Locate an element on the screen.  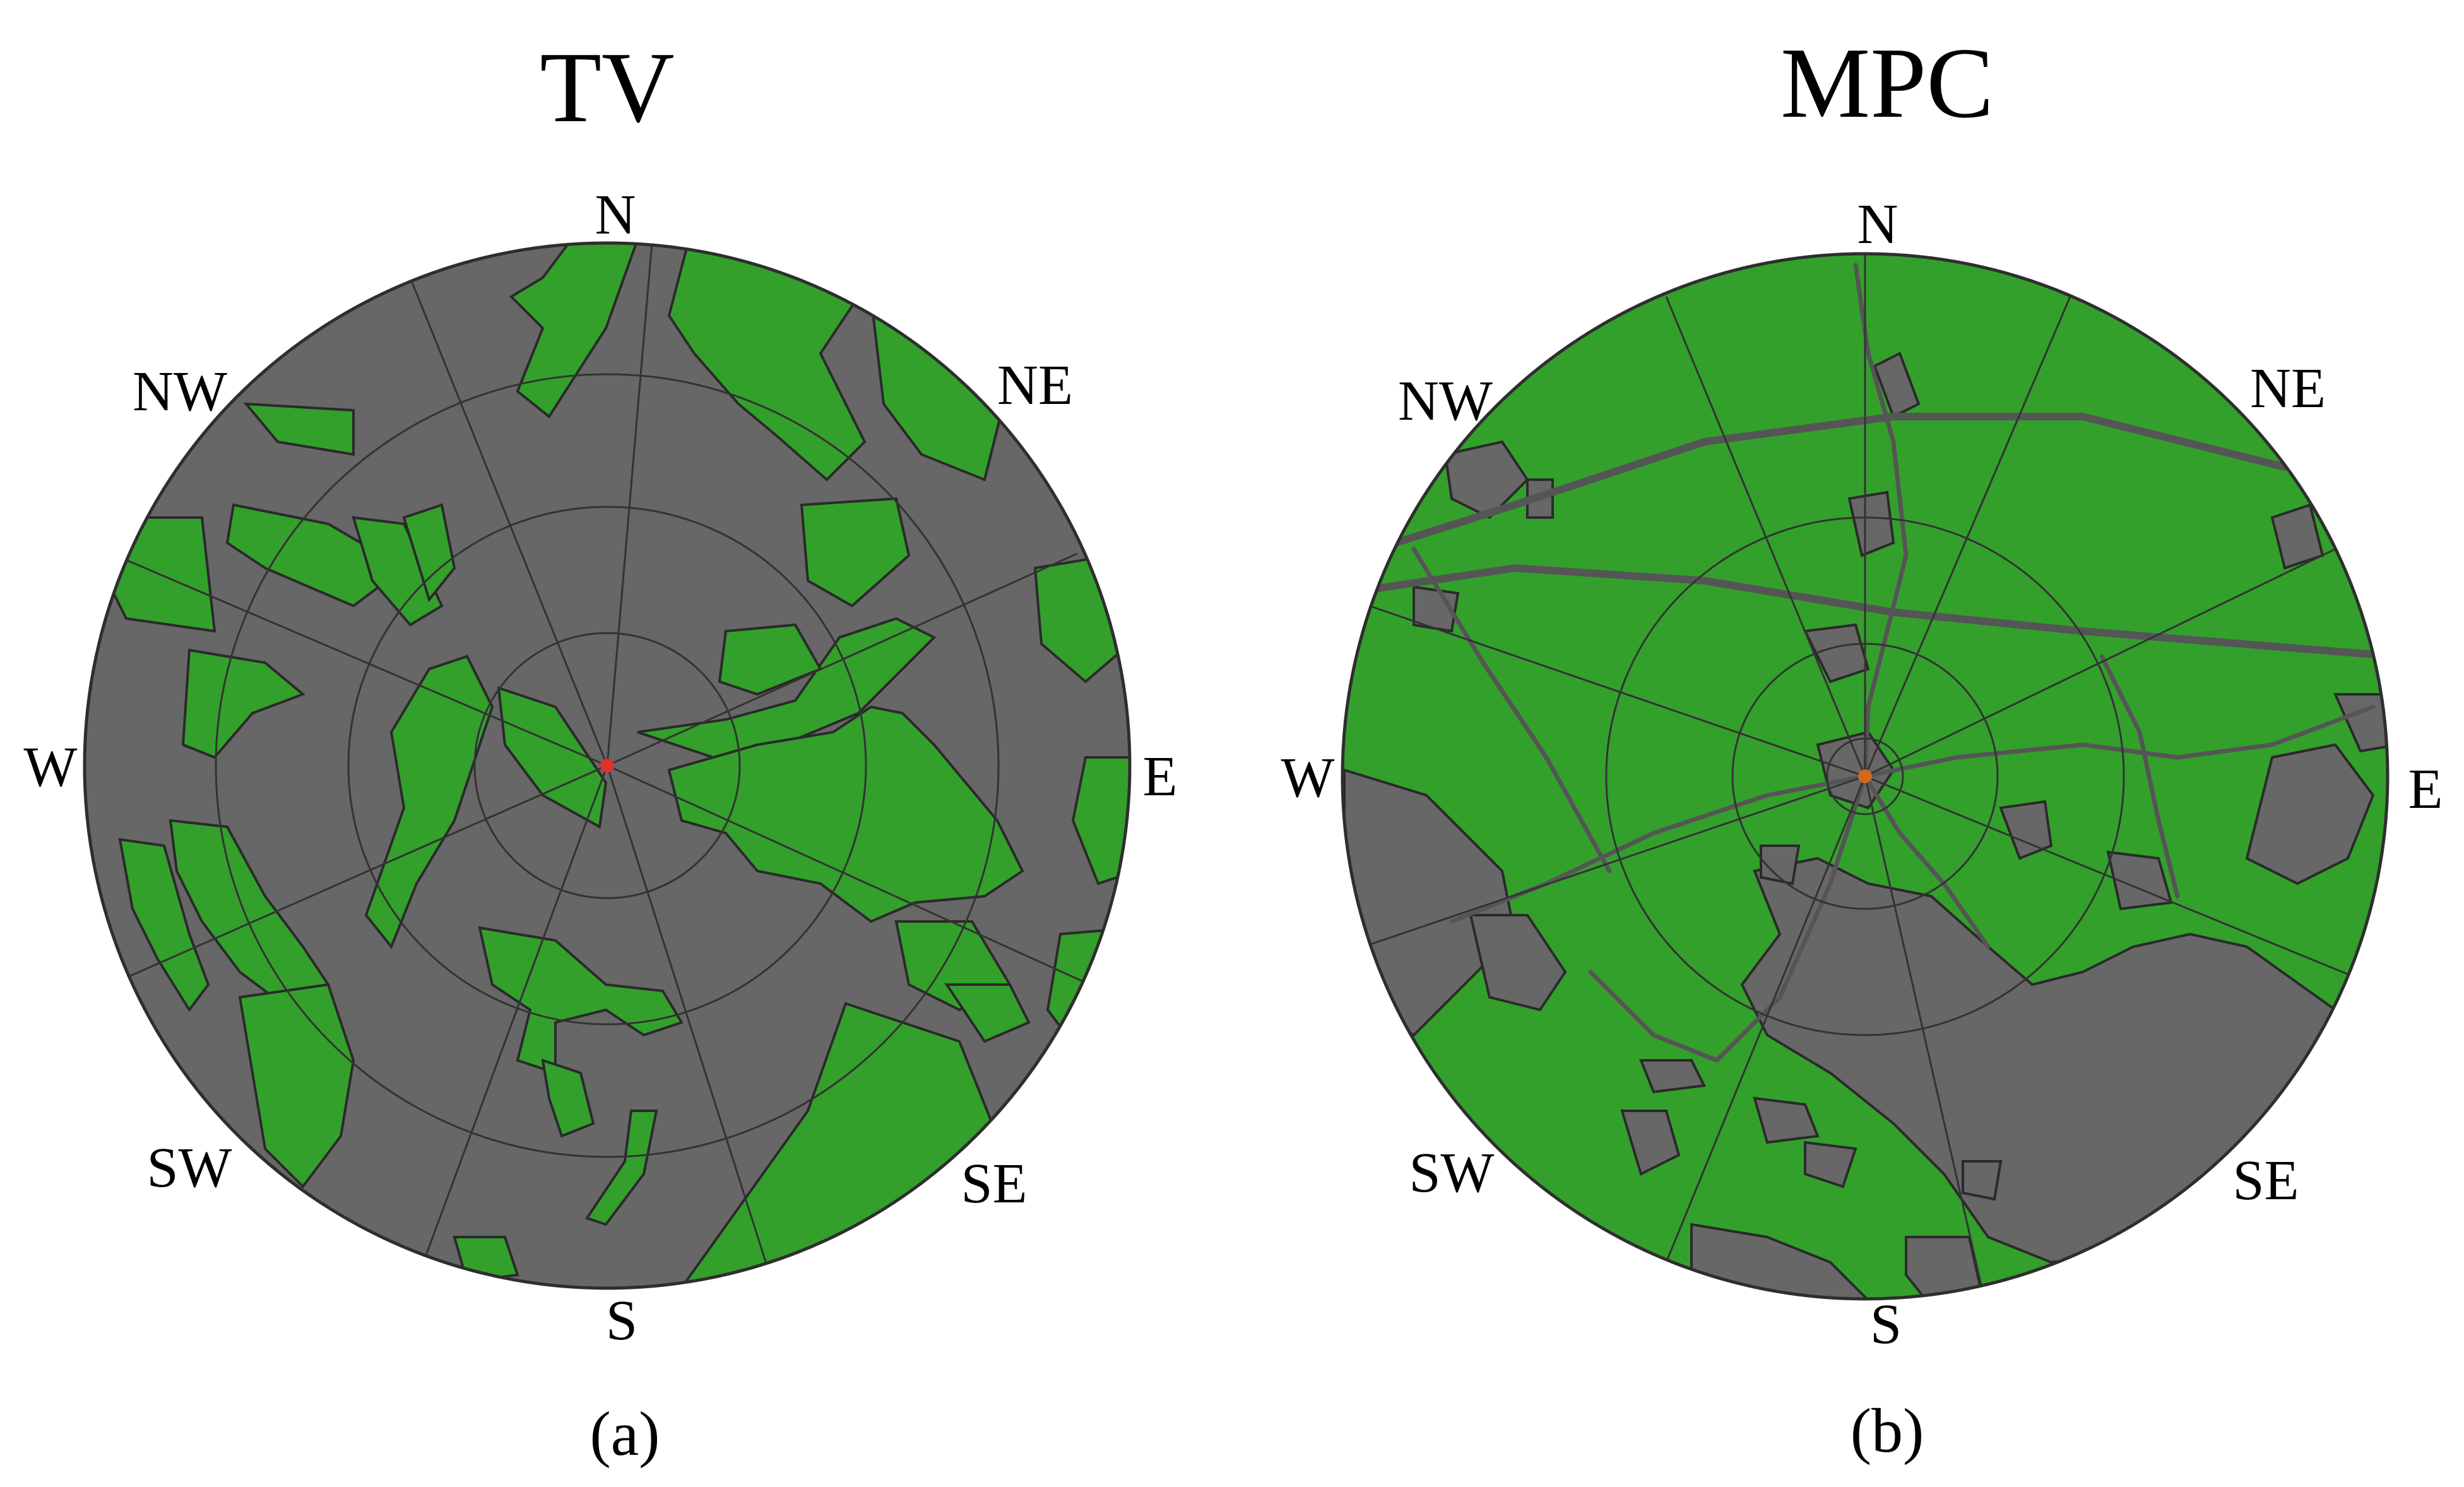
panel-b-caption: (b) is located at coordinates (1888, 1430).